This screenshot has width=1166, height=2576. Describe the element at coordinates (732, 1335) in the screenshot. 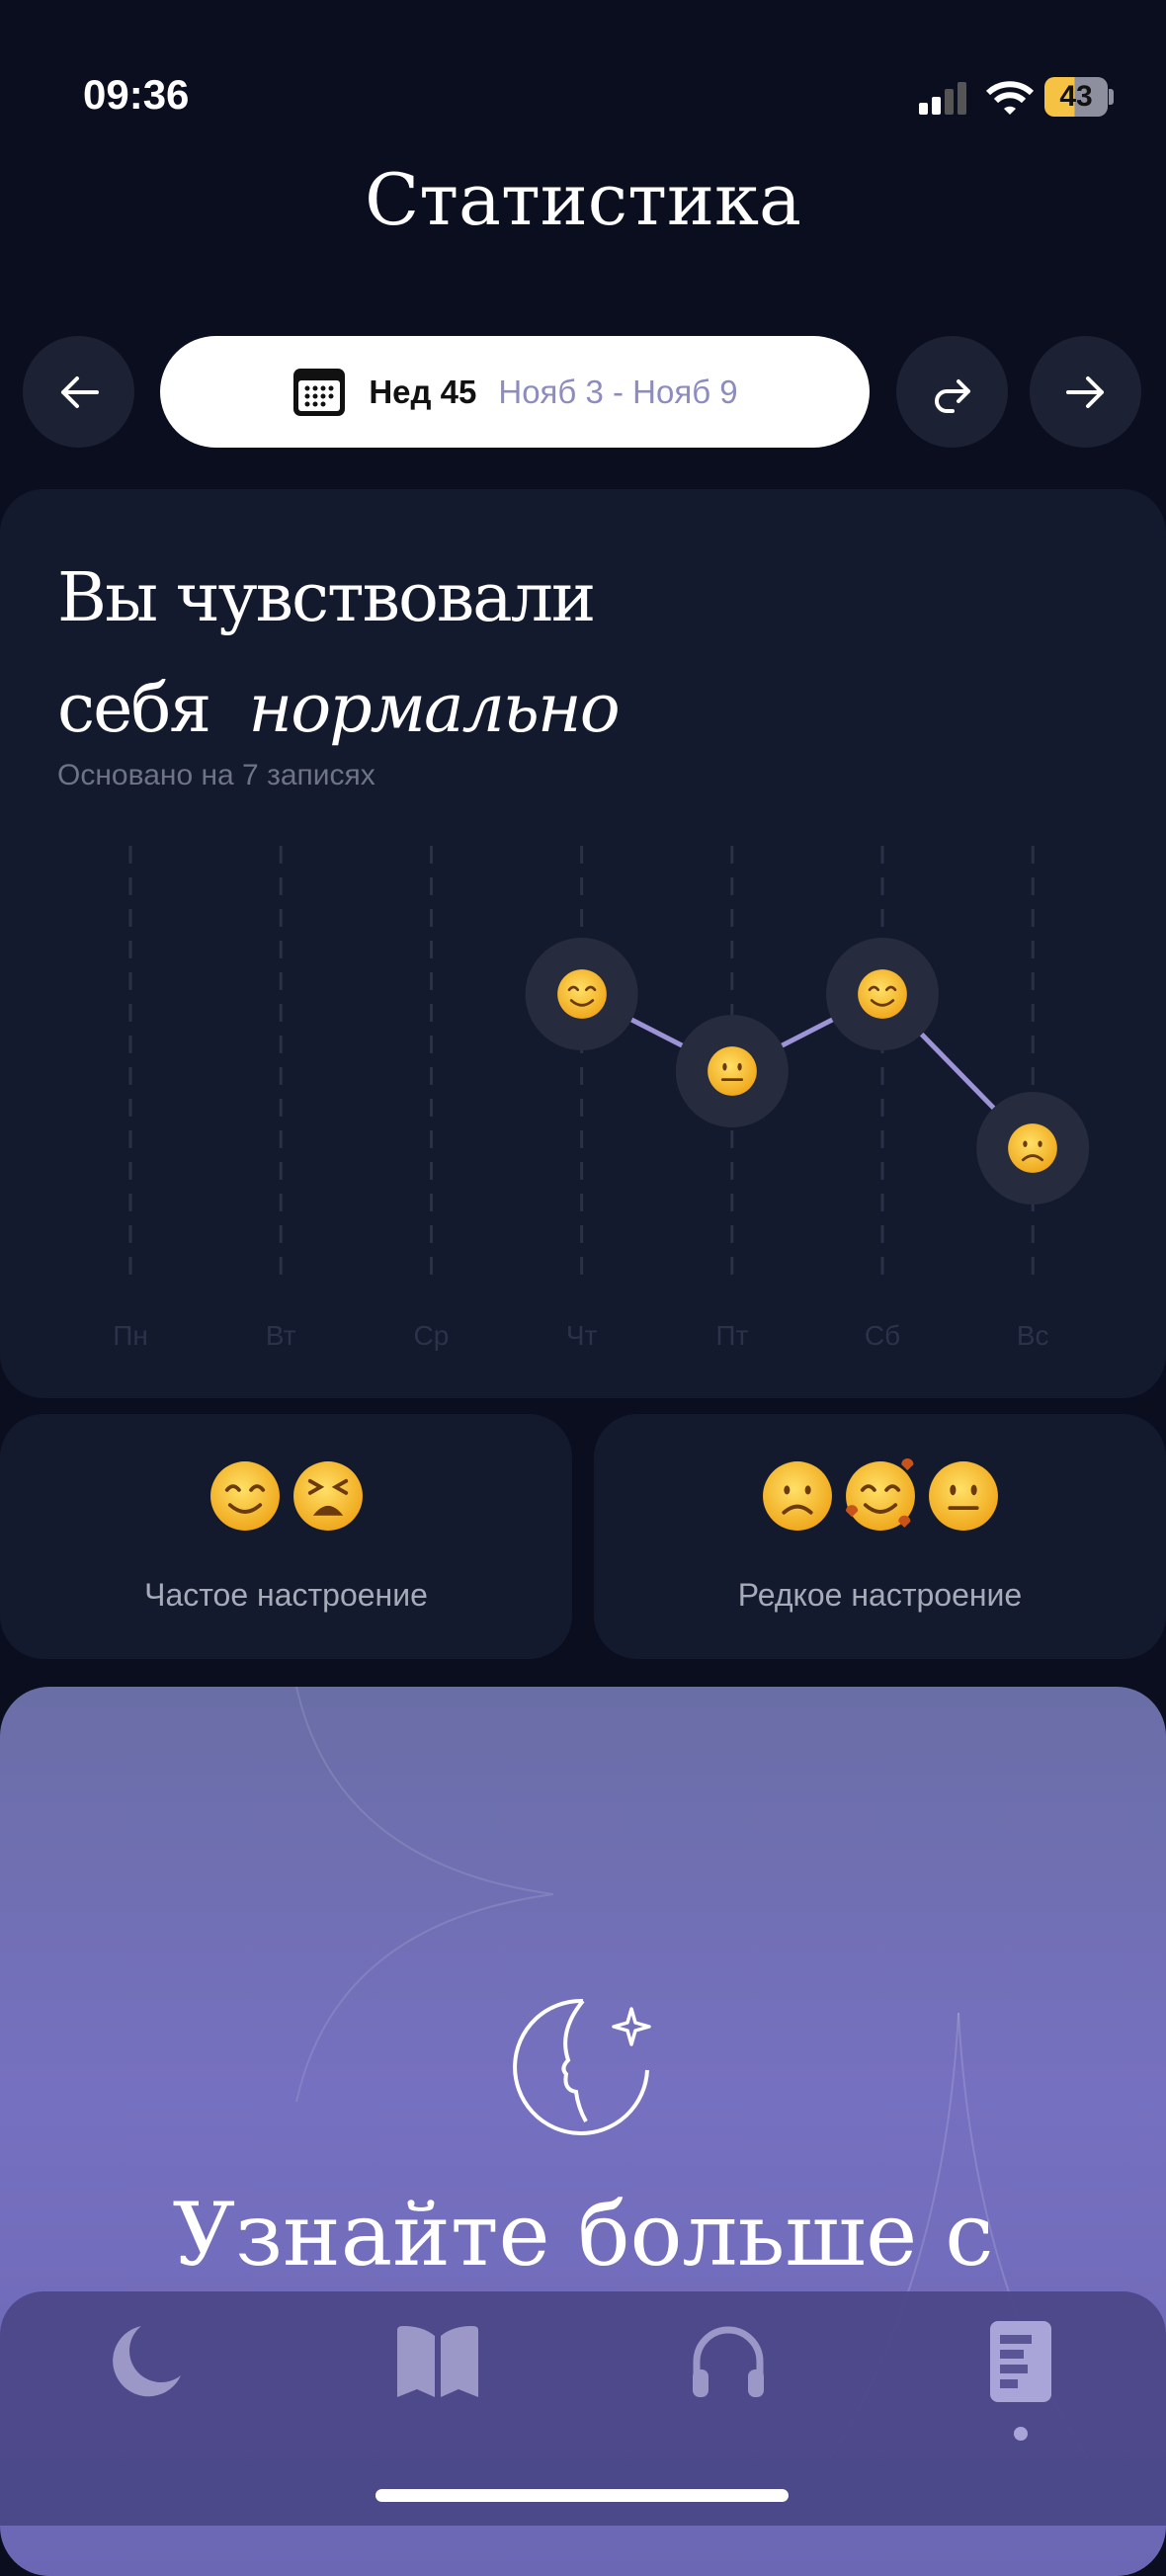

I see `day-label: Пт` at that location.